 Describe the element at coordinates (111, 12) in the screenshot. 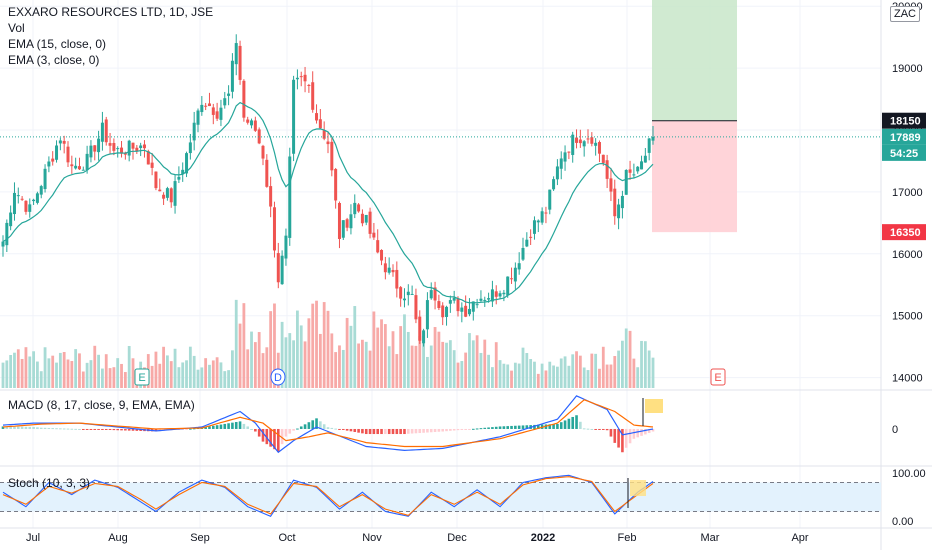

I see `symbol-title: EXXARO RESOURCES LTD, 1D, JSE` at that location.